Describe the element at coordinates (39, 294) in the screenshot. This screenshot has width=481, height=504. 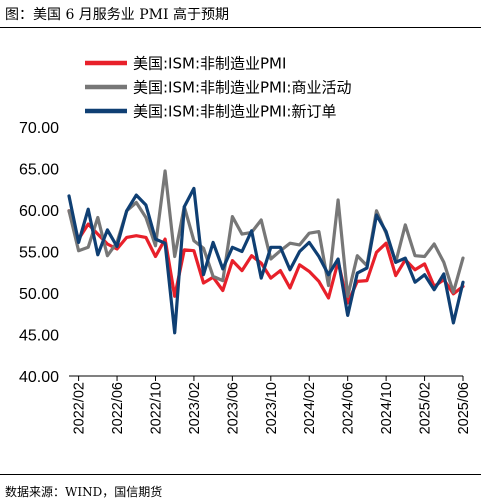
I see `y-tick-label: 50.00` at that location.